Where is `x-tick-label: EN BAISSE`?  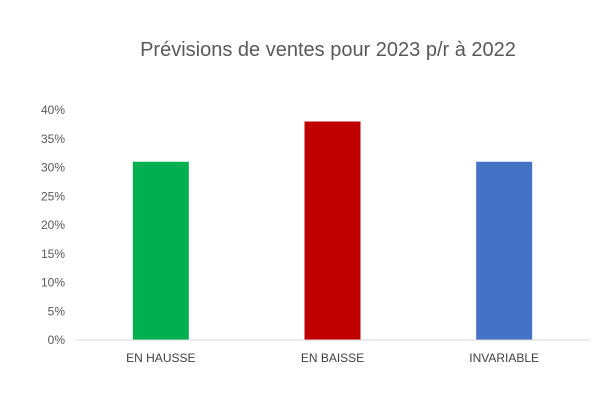
x-tick-label: EN BAISSE is located at coordinates (332, 358).